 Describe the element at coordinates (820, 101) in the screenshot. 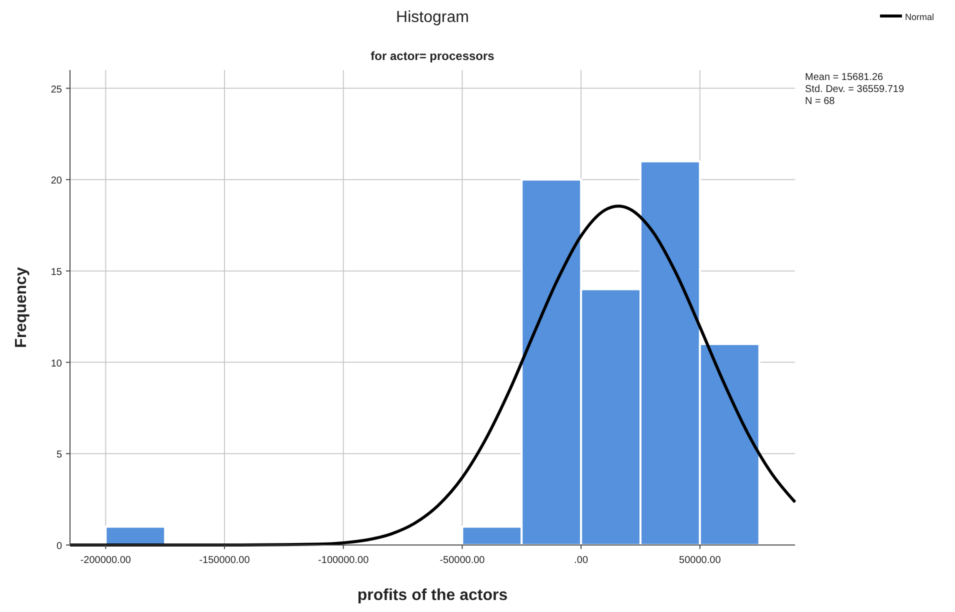

I see `text: N = 68` at that location.